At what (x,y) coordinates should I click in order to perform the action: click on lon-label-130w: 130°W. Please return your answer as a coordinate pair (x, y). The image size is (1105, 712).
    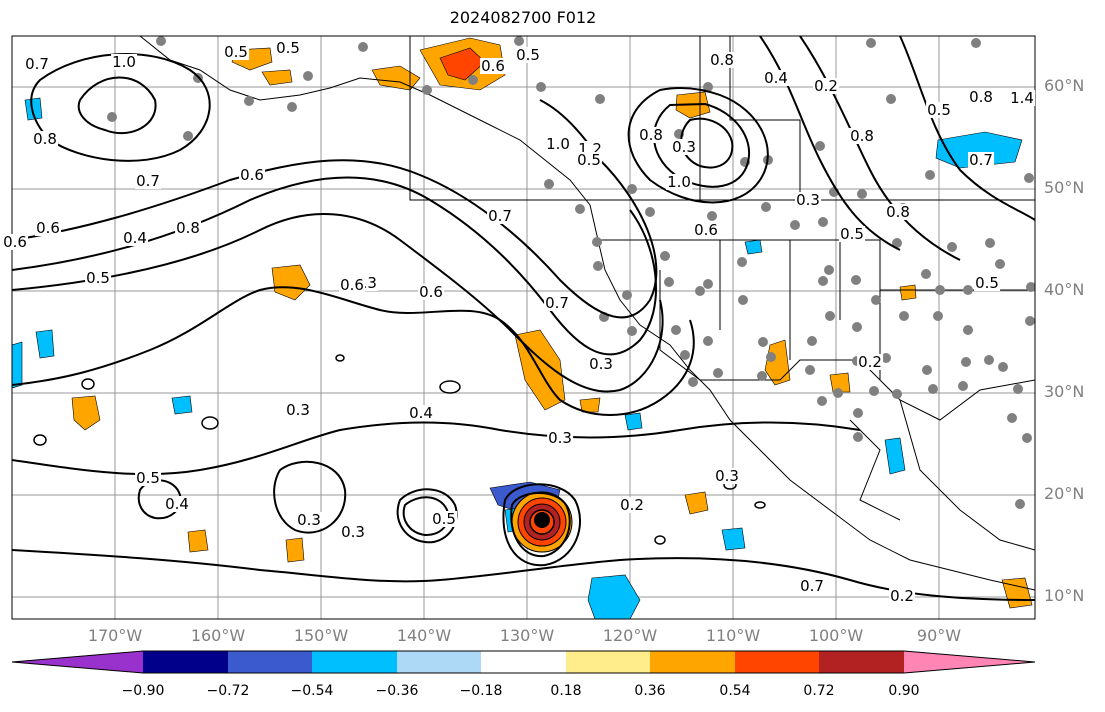
    Looking at the image, I should click on (527, 635).